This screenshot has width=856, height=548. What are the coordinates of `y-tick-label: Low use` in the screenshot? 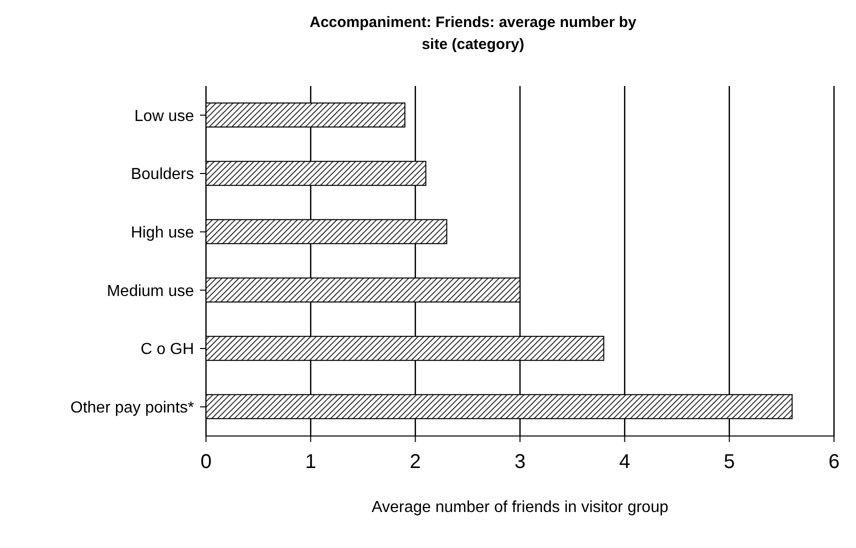 It's located at (164, 116).